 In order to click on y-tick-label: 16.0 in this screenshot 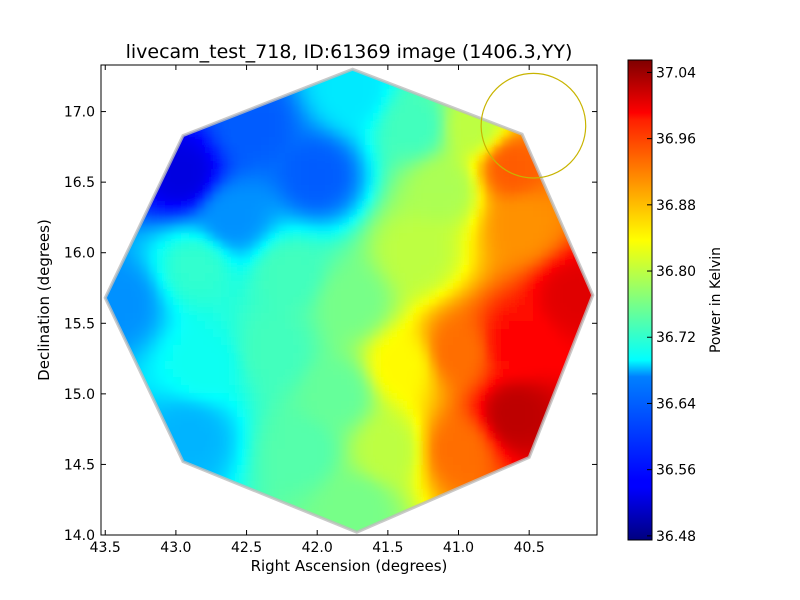, I will do `click(79, 254)`.